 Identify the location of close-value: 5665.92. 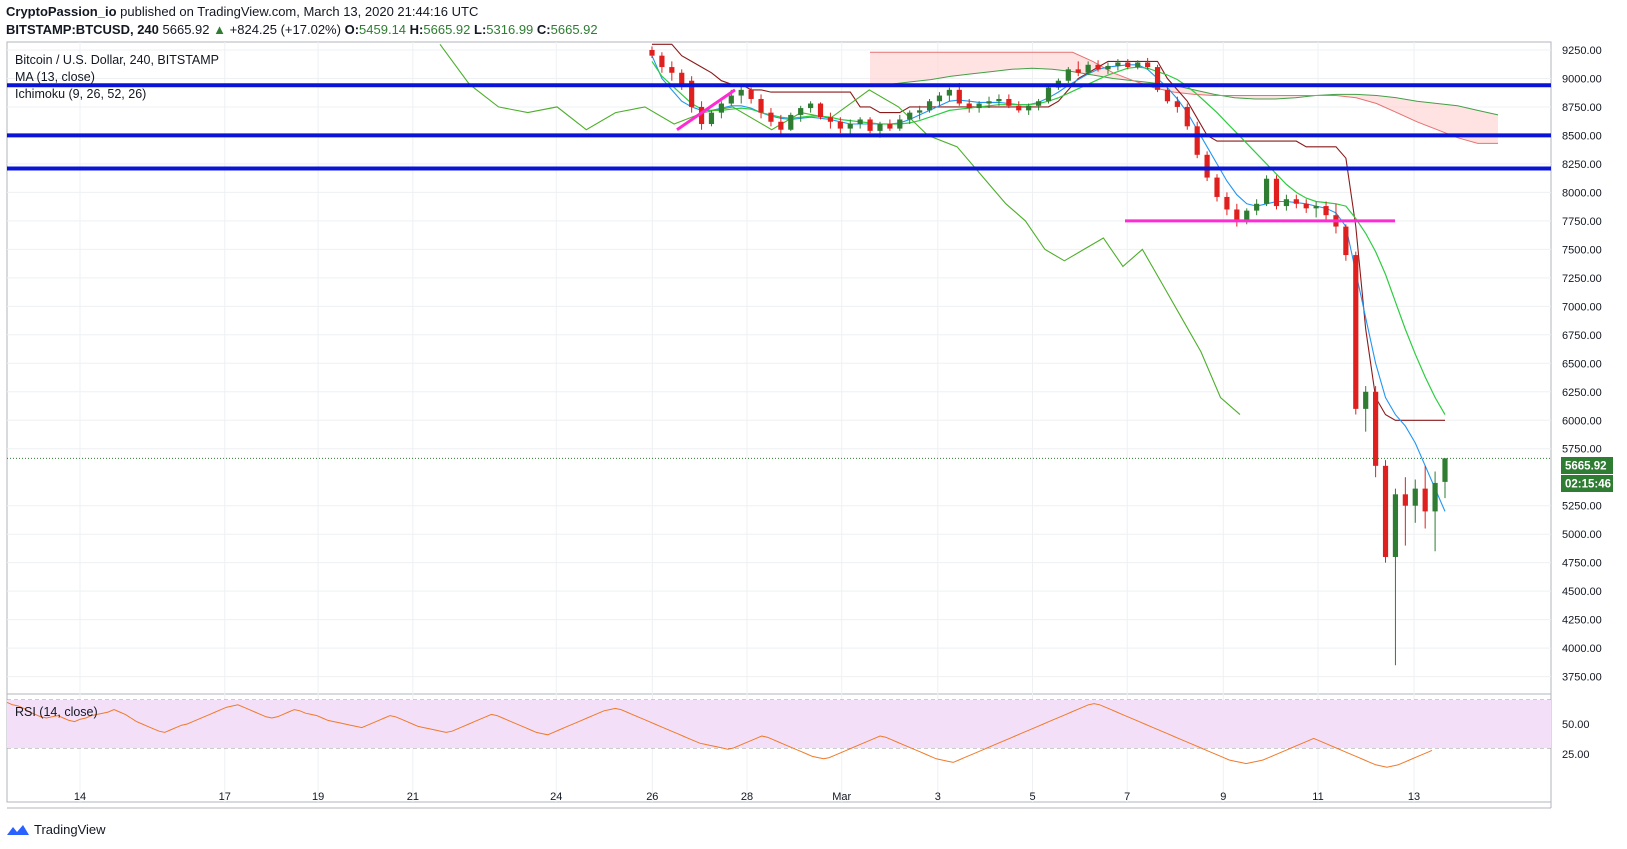
(574, 29).